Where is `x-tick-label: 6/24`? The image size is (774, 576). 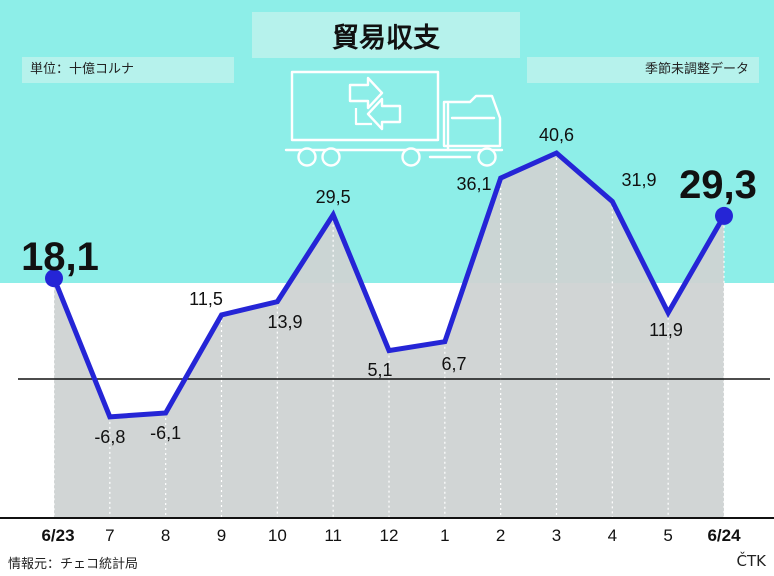 x-tick-label: 6/24 is located at coordinates (724, 535).